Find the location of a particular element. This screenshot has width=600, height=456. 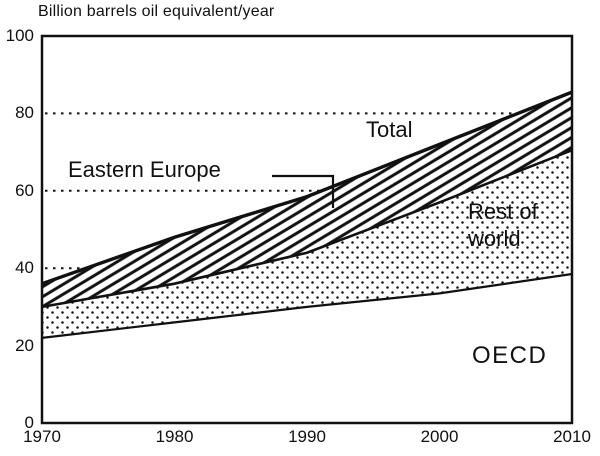

x-tick-label-2000: 2000 is located at coordinates (439, 436).